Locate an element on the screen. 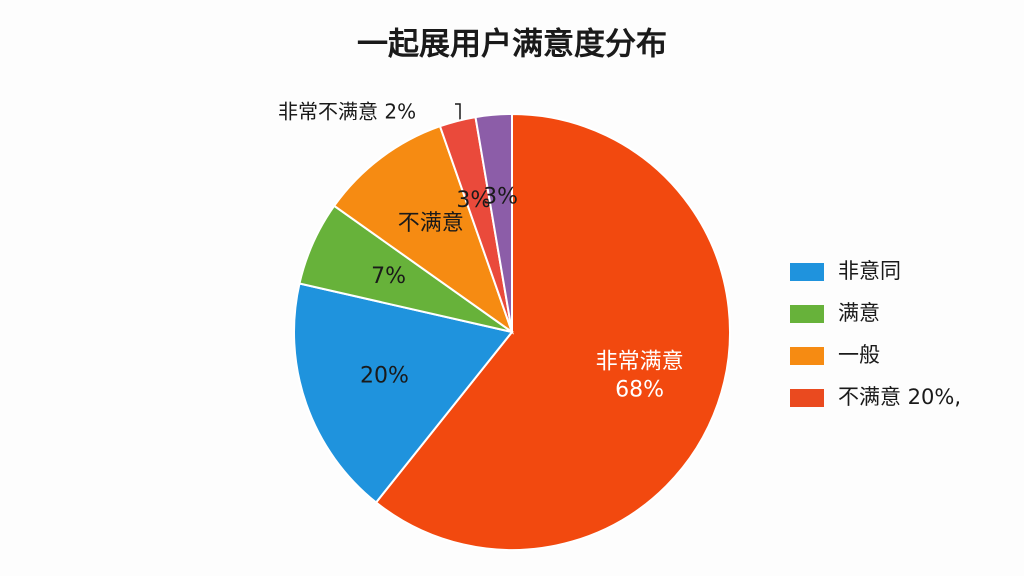  slice-label: 7% is located at coordinates (388, 276).